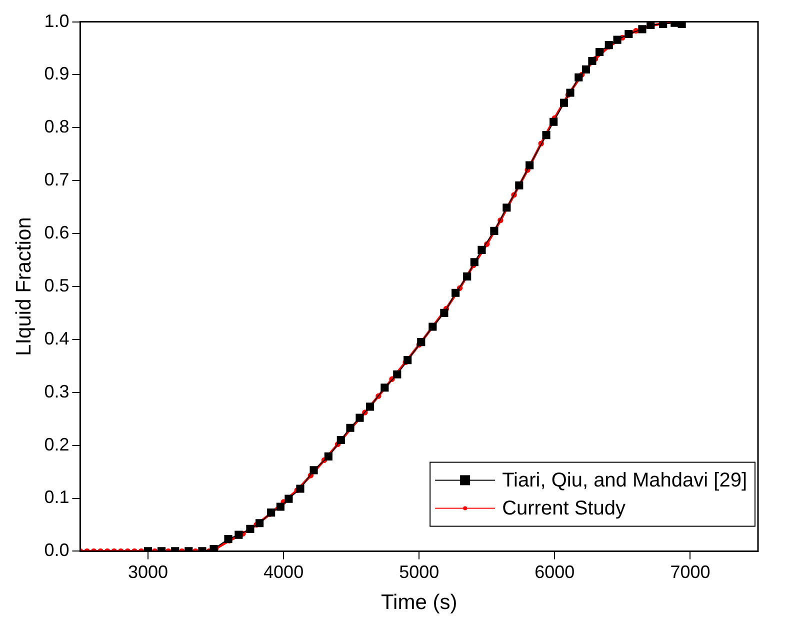 This screenshot has height=628, width=786. What do you see at coordinates (57, 180) in the screenshot?
I see `y-tick-label: 0.7` at bounding box center [57, 180].